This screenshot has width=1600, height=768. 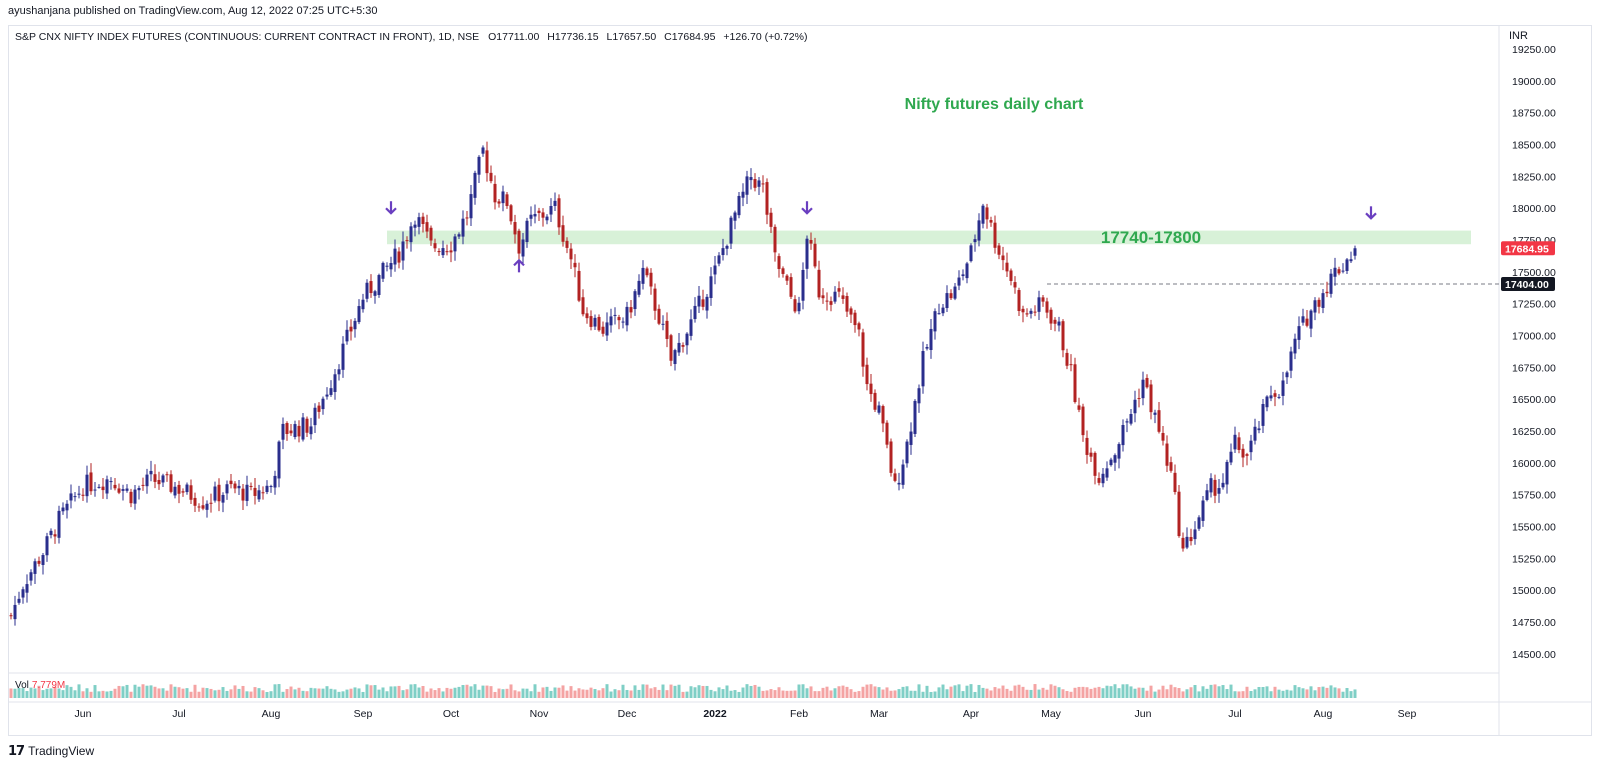 I want to click on resistance-zone, so click(x=929, y=237).